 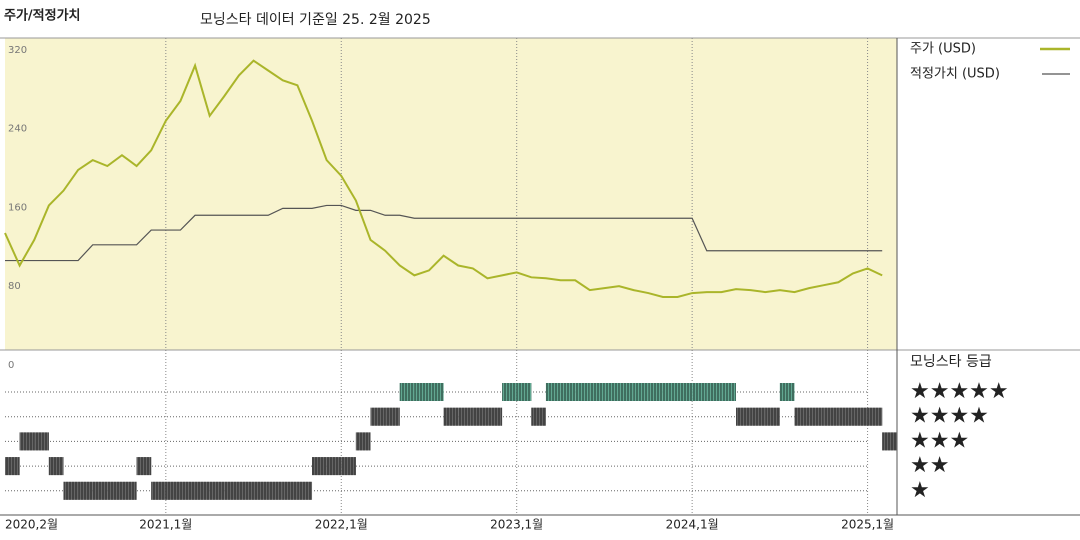 I want to click on legend-label: 주가 (USD), so click(x=943, y=49).